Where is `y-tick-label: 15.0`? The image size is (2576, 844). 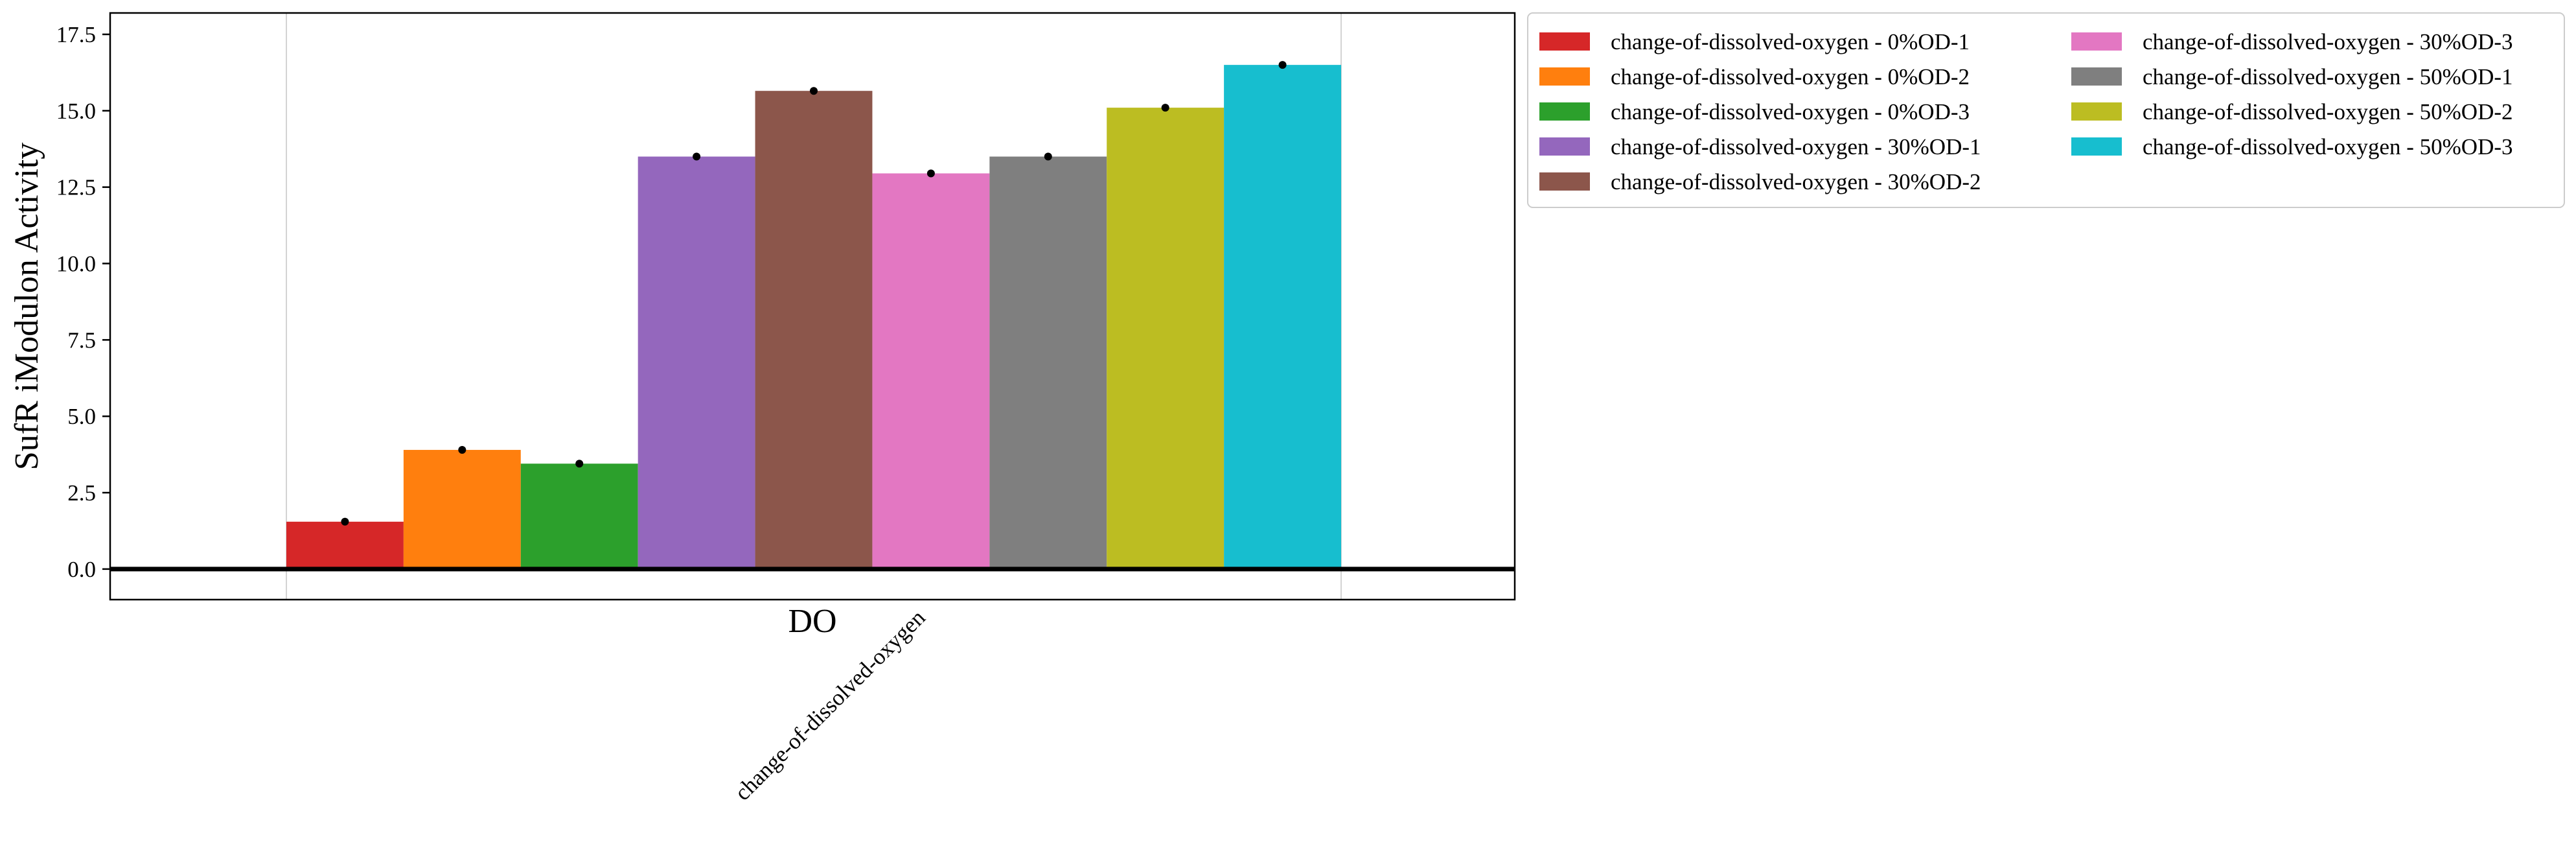 y-tick-label: 15.0 is located at coordinates (76, 111).